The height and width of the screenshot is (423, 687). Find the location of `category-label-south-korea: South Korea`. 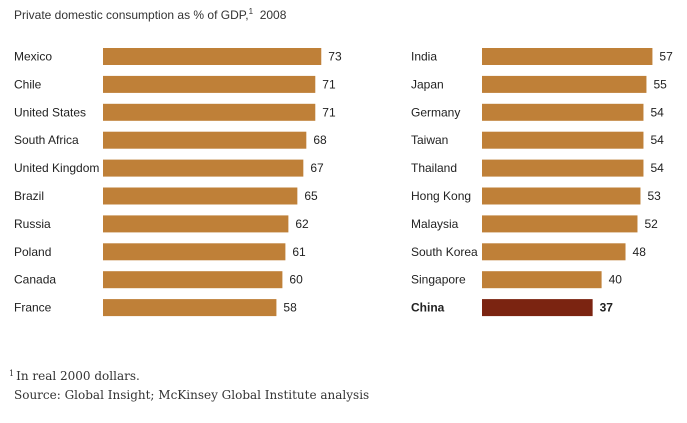

category-label-south-korea: South Korea is located at coordinates (444, 252).